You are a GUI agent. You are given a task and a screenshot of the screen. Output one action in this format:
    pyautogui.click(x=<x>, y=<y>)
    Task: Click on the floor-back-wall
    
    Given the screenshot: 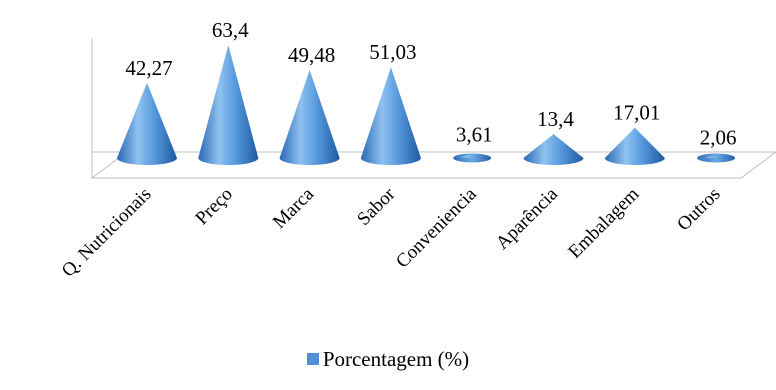 What is the action you would take?
    pyautogui.click(x=109, y=95)
    